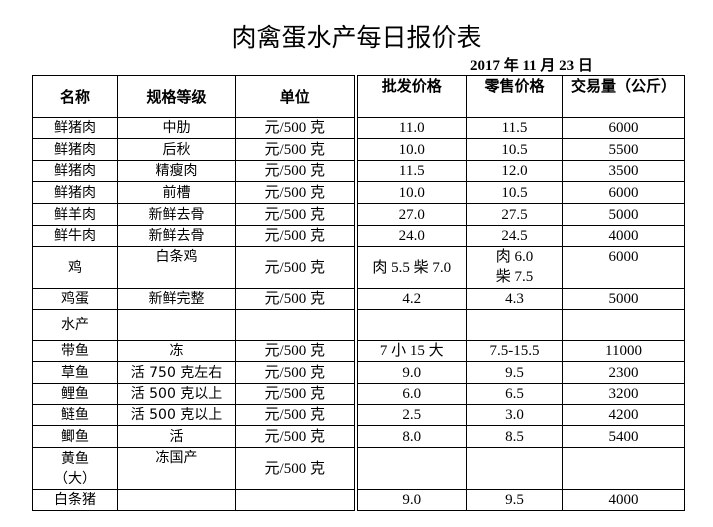 The width and height of the screenshot is (713, 527). I want to click on table-cell: 2300, so click(623, 372).